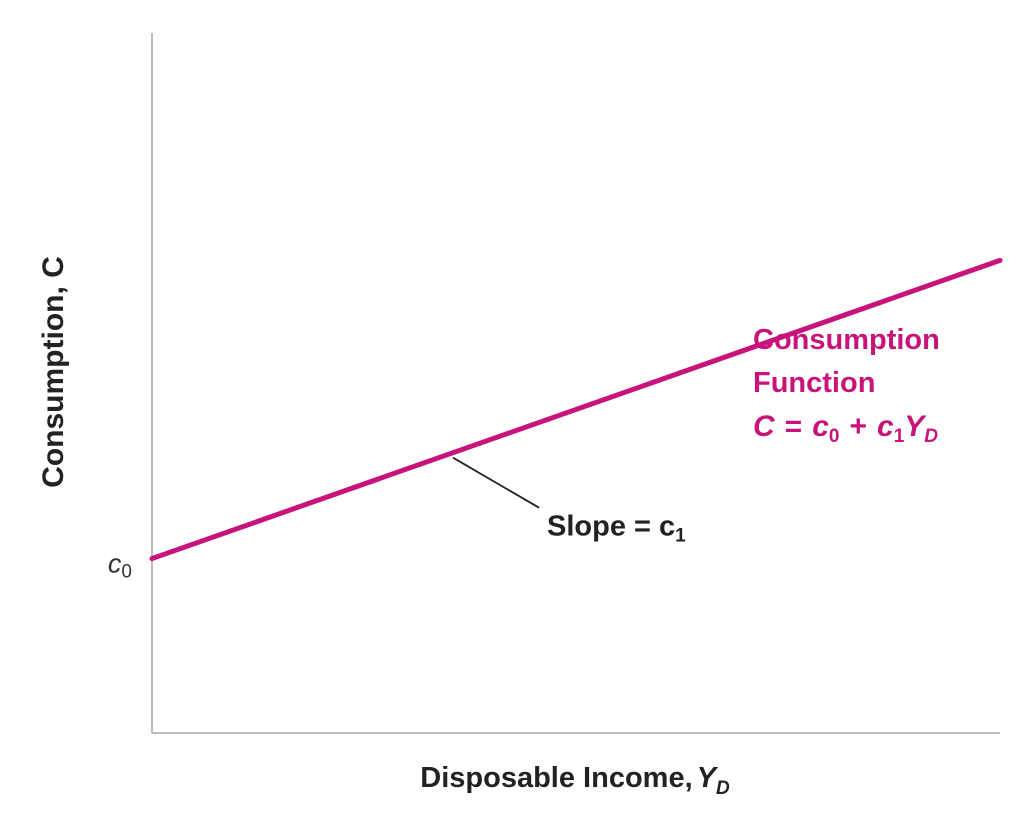 The width and height of the screenshot is (1026, 822). I want to click on equation-y-sub: D, so click(931, 436).